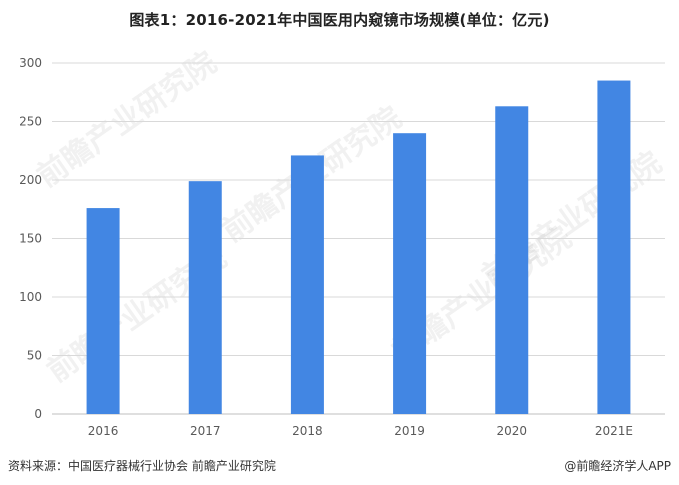 This screenshot has height=485, width=679. I want to click on x-axis-ticks: 2016 2017 2018 2019 2020 2021E, so click(360, 431).